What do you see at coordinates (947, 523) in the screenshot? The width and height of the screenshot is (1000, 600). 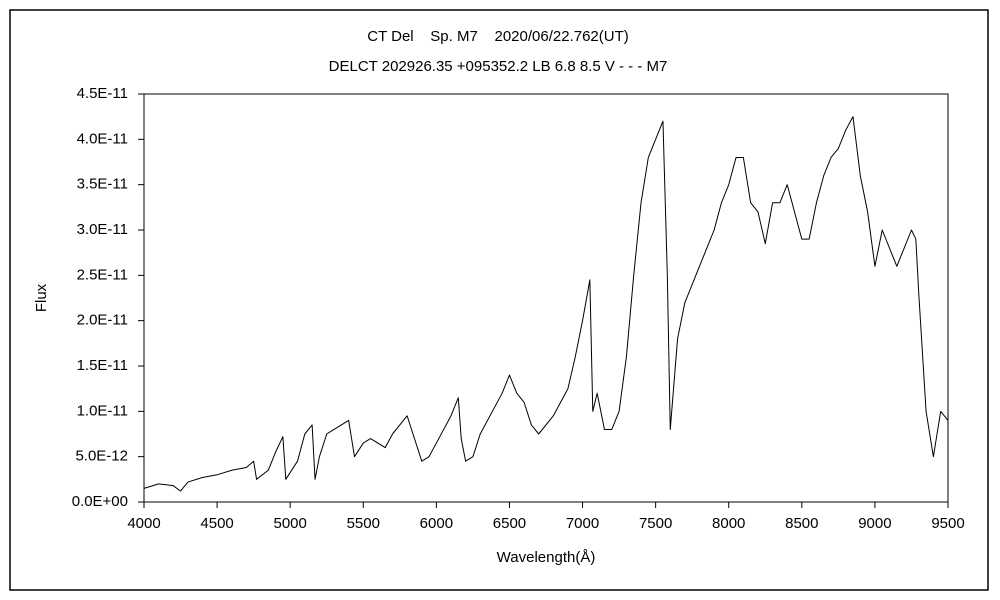 I see `x-tick-label: 9500` at bounding box center [947, 523].